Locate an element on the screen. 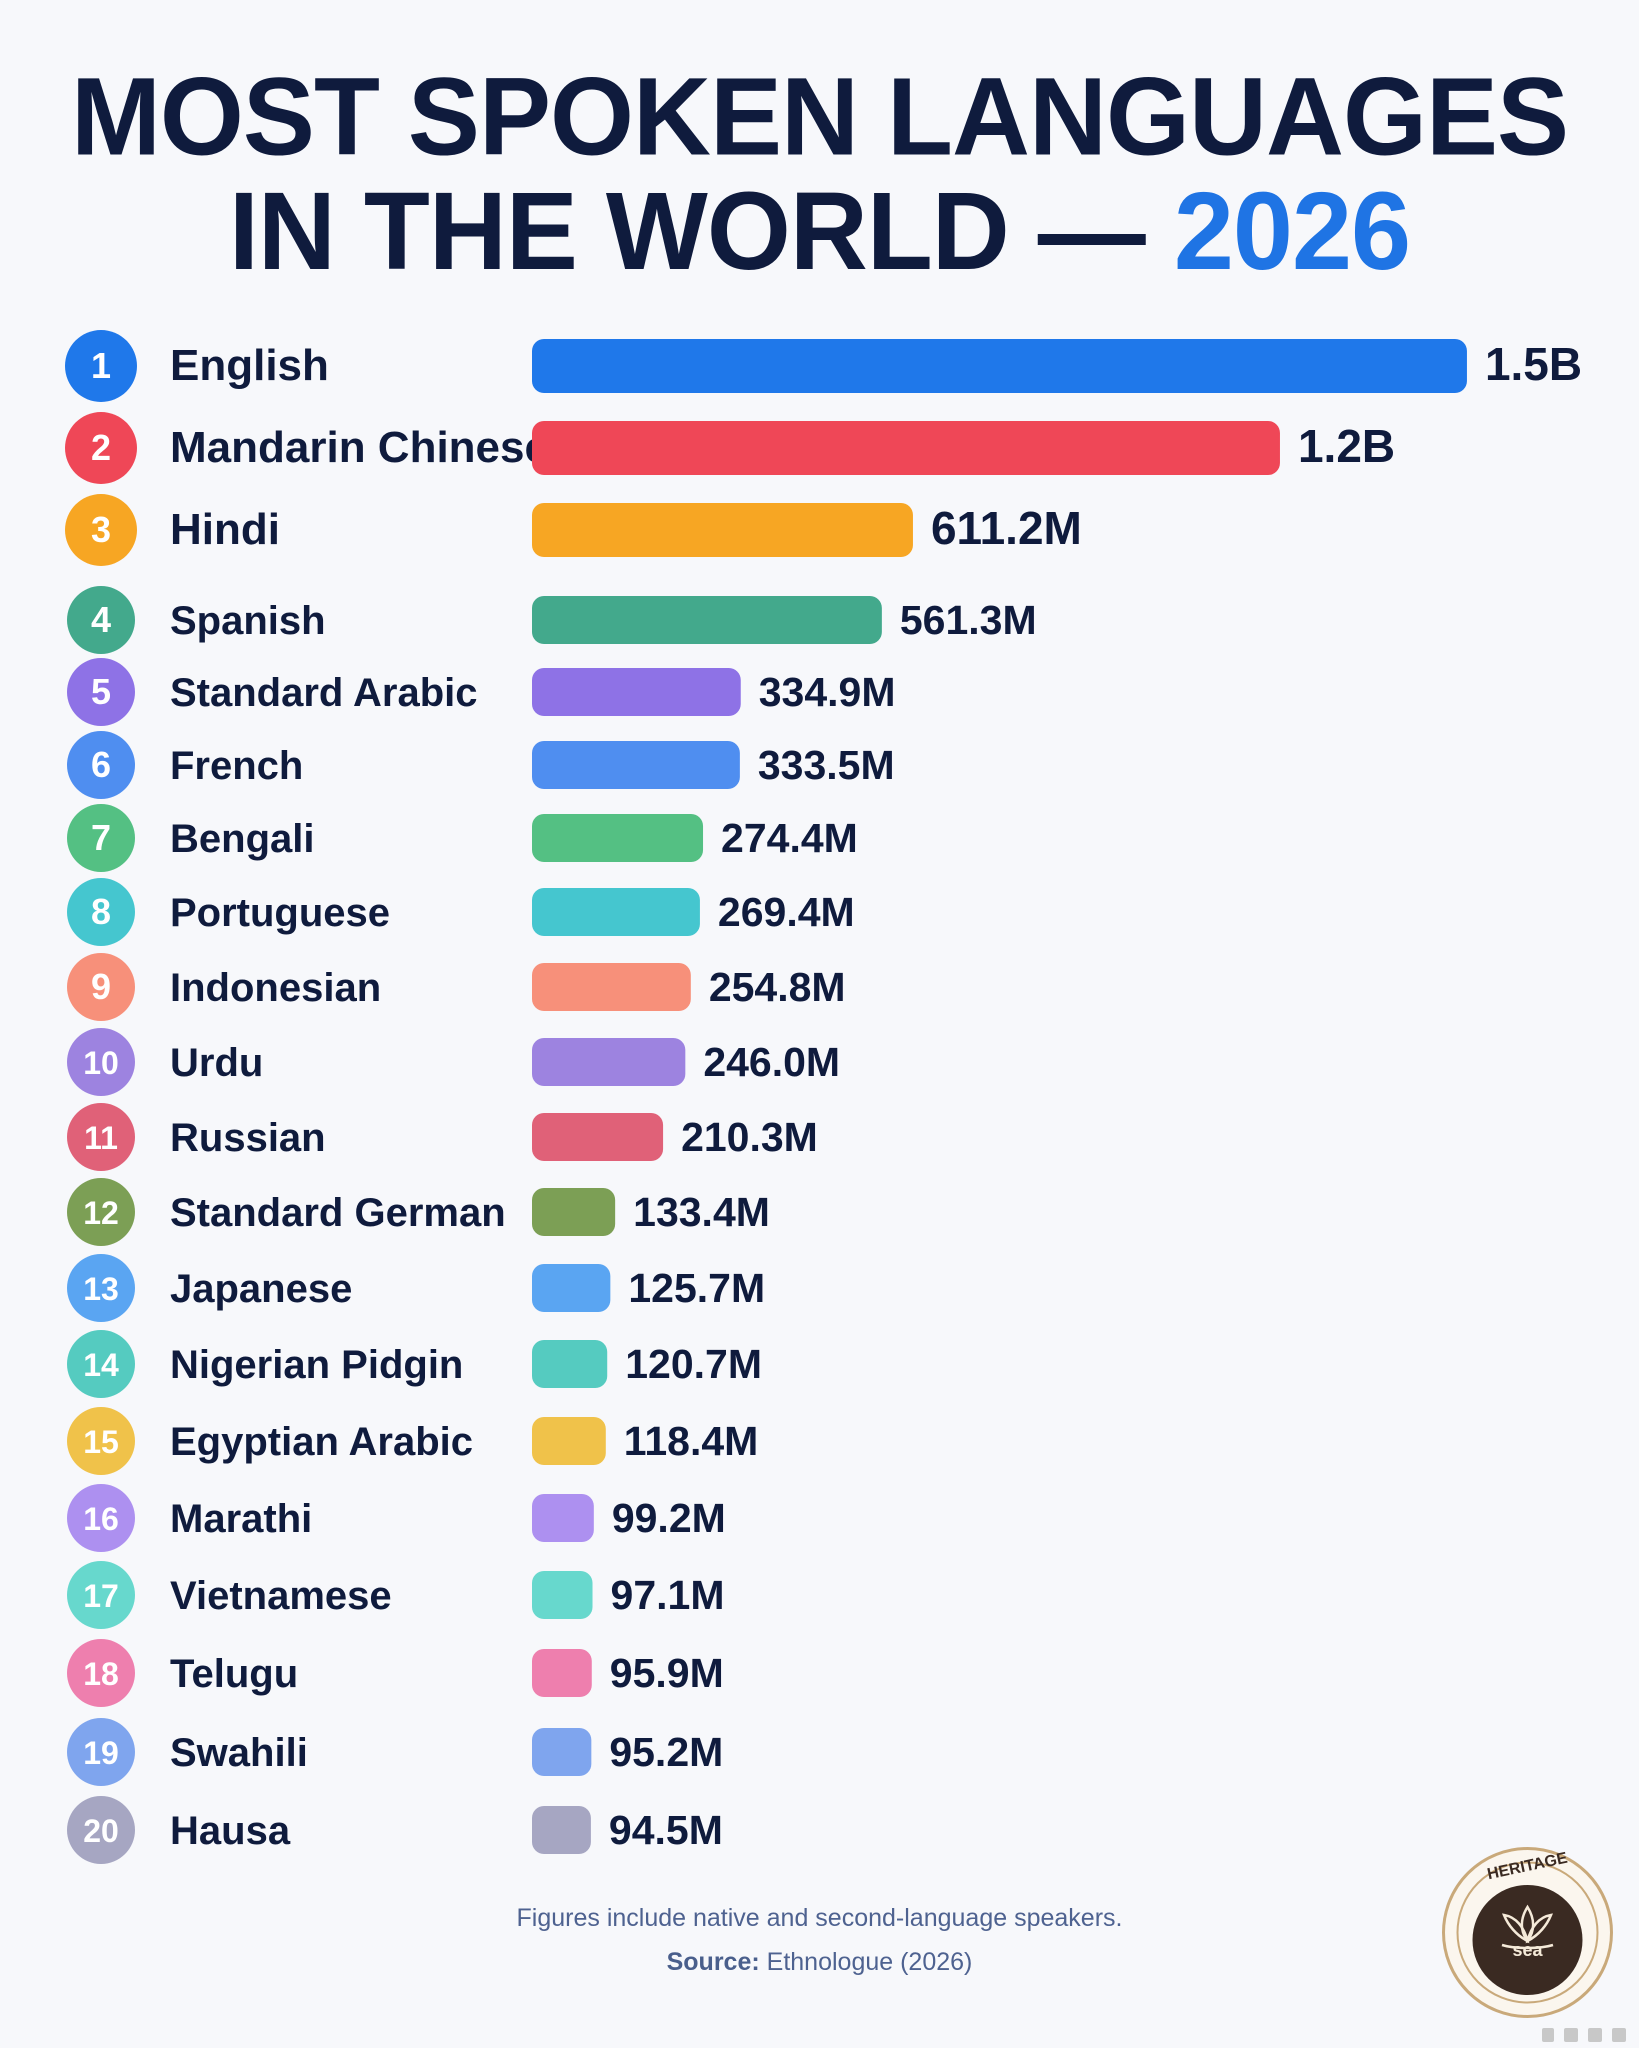 The height and width of the screenshot is (2048, 1639). value-label: 210.3M is located at coordinates (749, 1137).